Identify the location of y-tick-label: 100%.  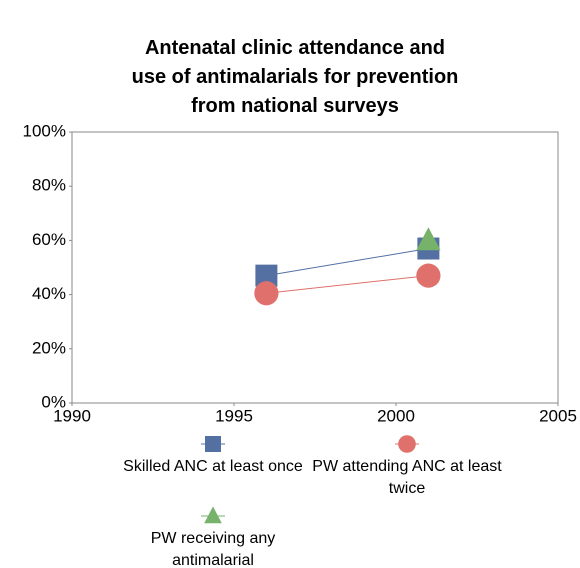
(44, 130).